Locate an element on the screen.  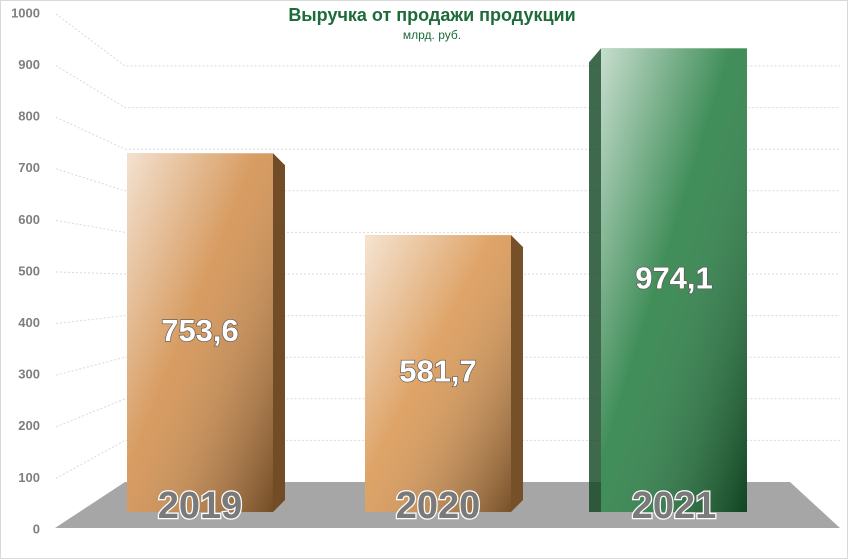
y-tick-label: 600 is located at coordinates (29, 219).